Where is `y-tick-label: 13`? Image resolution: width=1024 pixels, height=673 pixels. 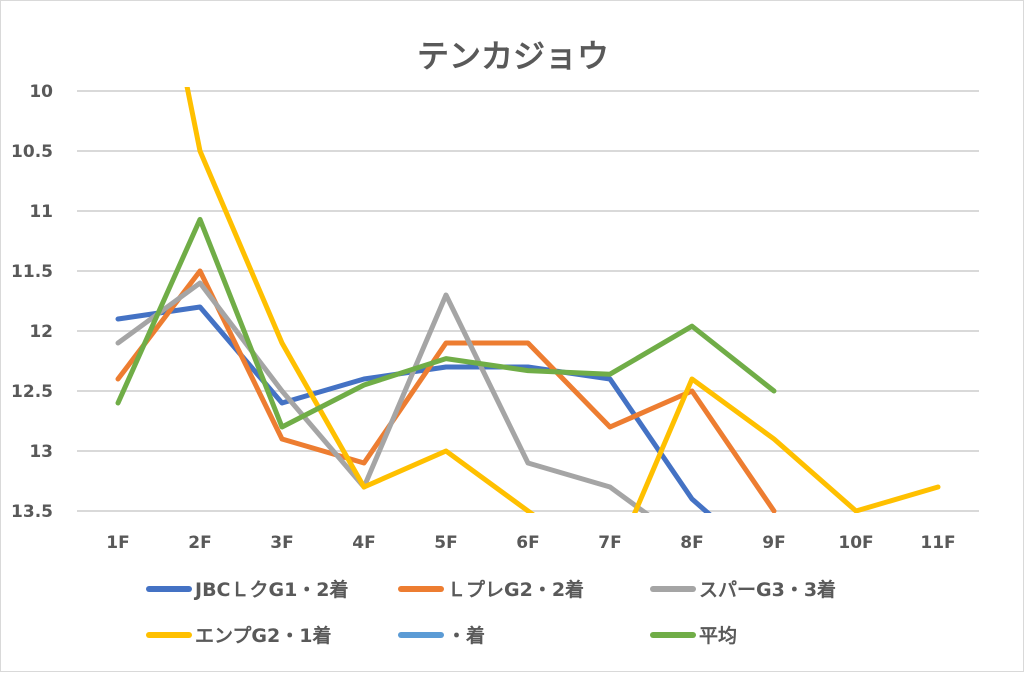
y-tick-label: 13 is located at coordinates (41, 452).